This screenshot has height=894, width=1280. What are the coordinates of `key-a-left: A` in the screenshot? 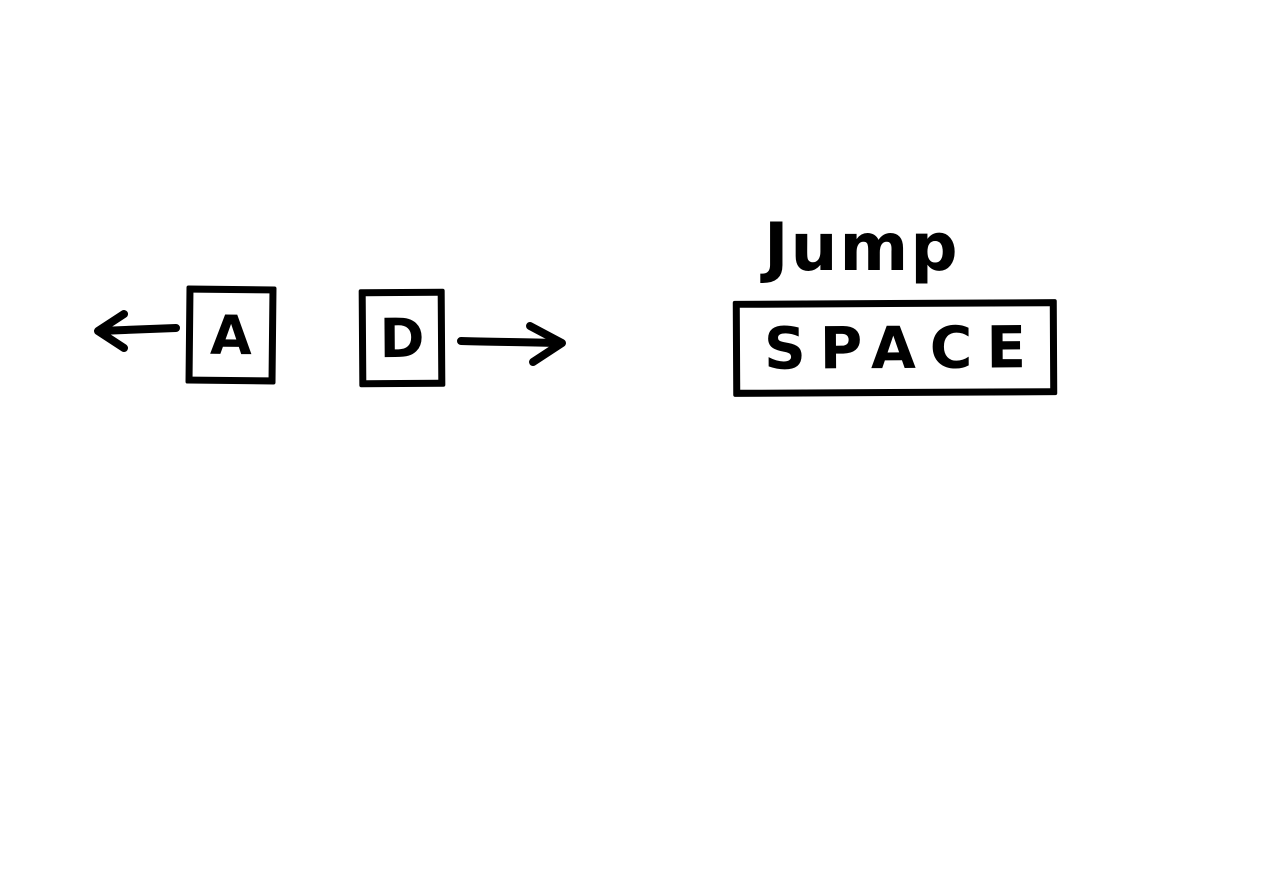 It's located at (231, 335).